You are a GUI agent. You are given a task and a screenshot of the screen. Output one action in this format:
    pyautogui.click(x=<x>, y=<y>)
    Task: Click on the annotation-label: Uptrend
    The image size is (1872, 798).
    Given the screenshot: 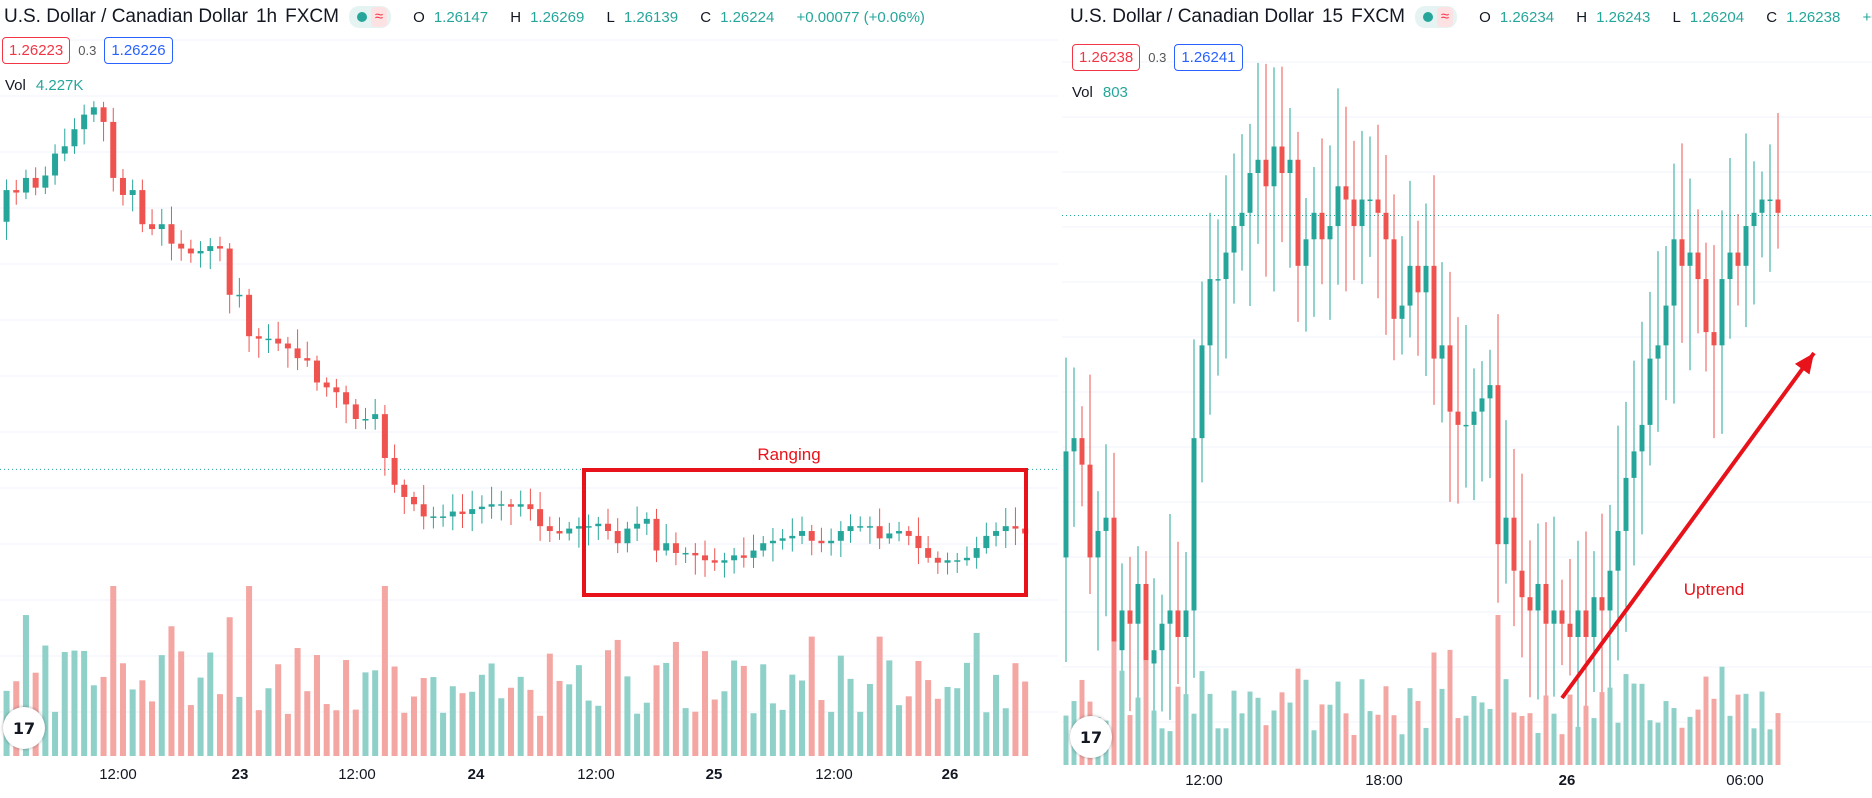 What is the action you would take?
    pyautogui.click(x=1714, y=589)
    